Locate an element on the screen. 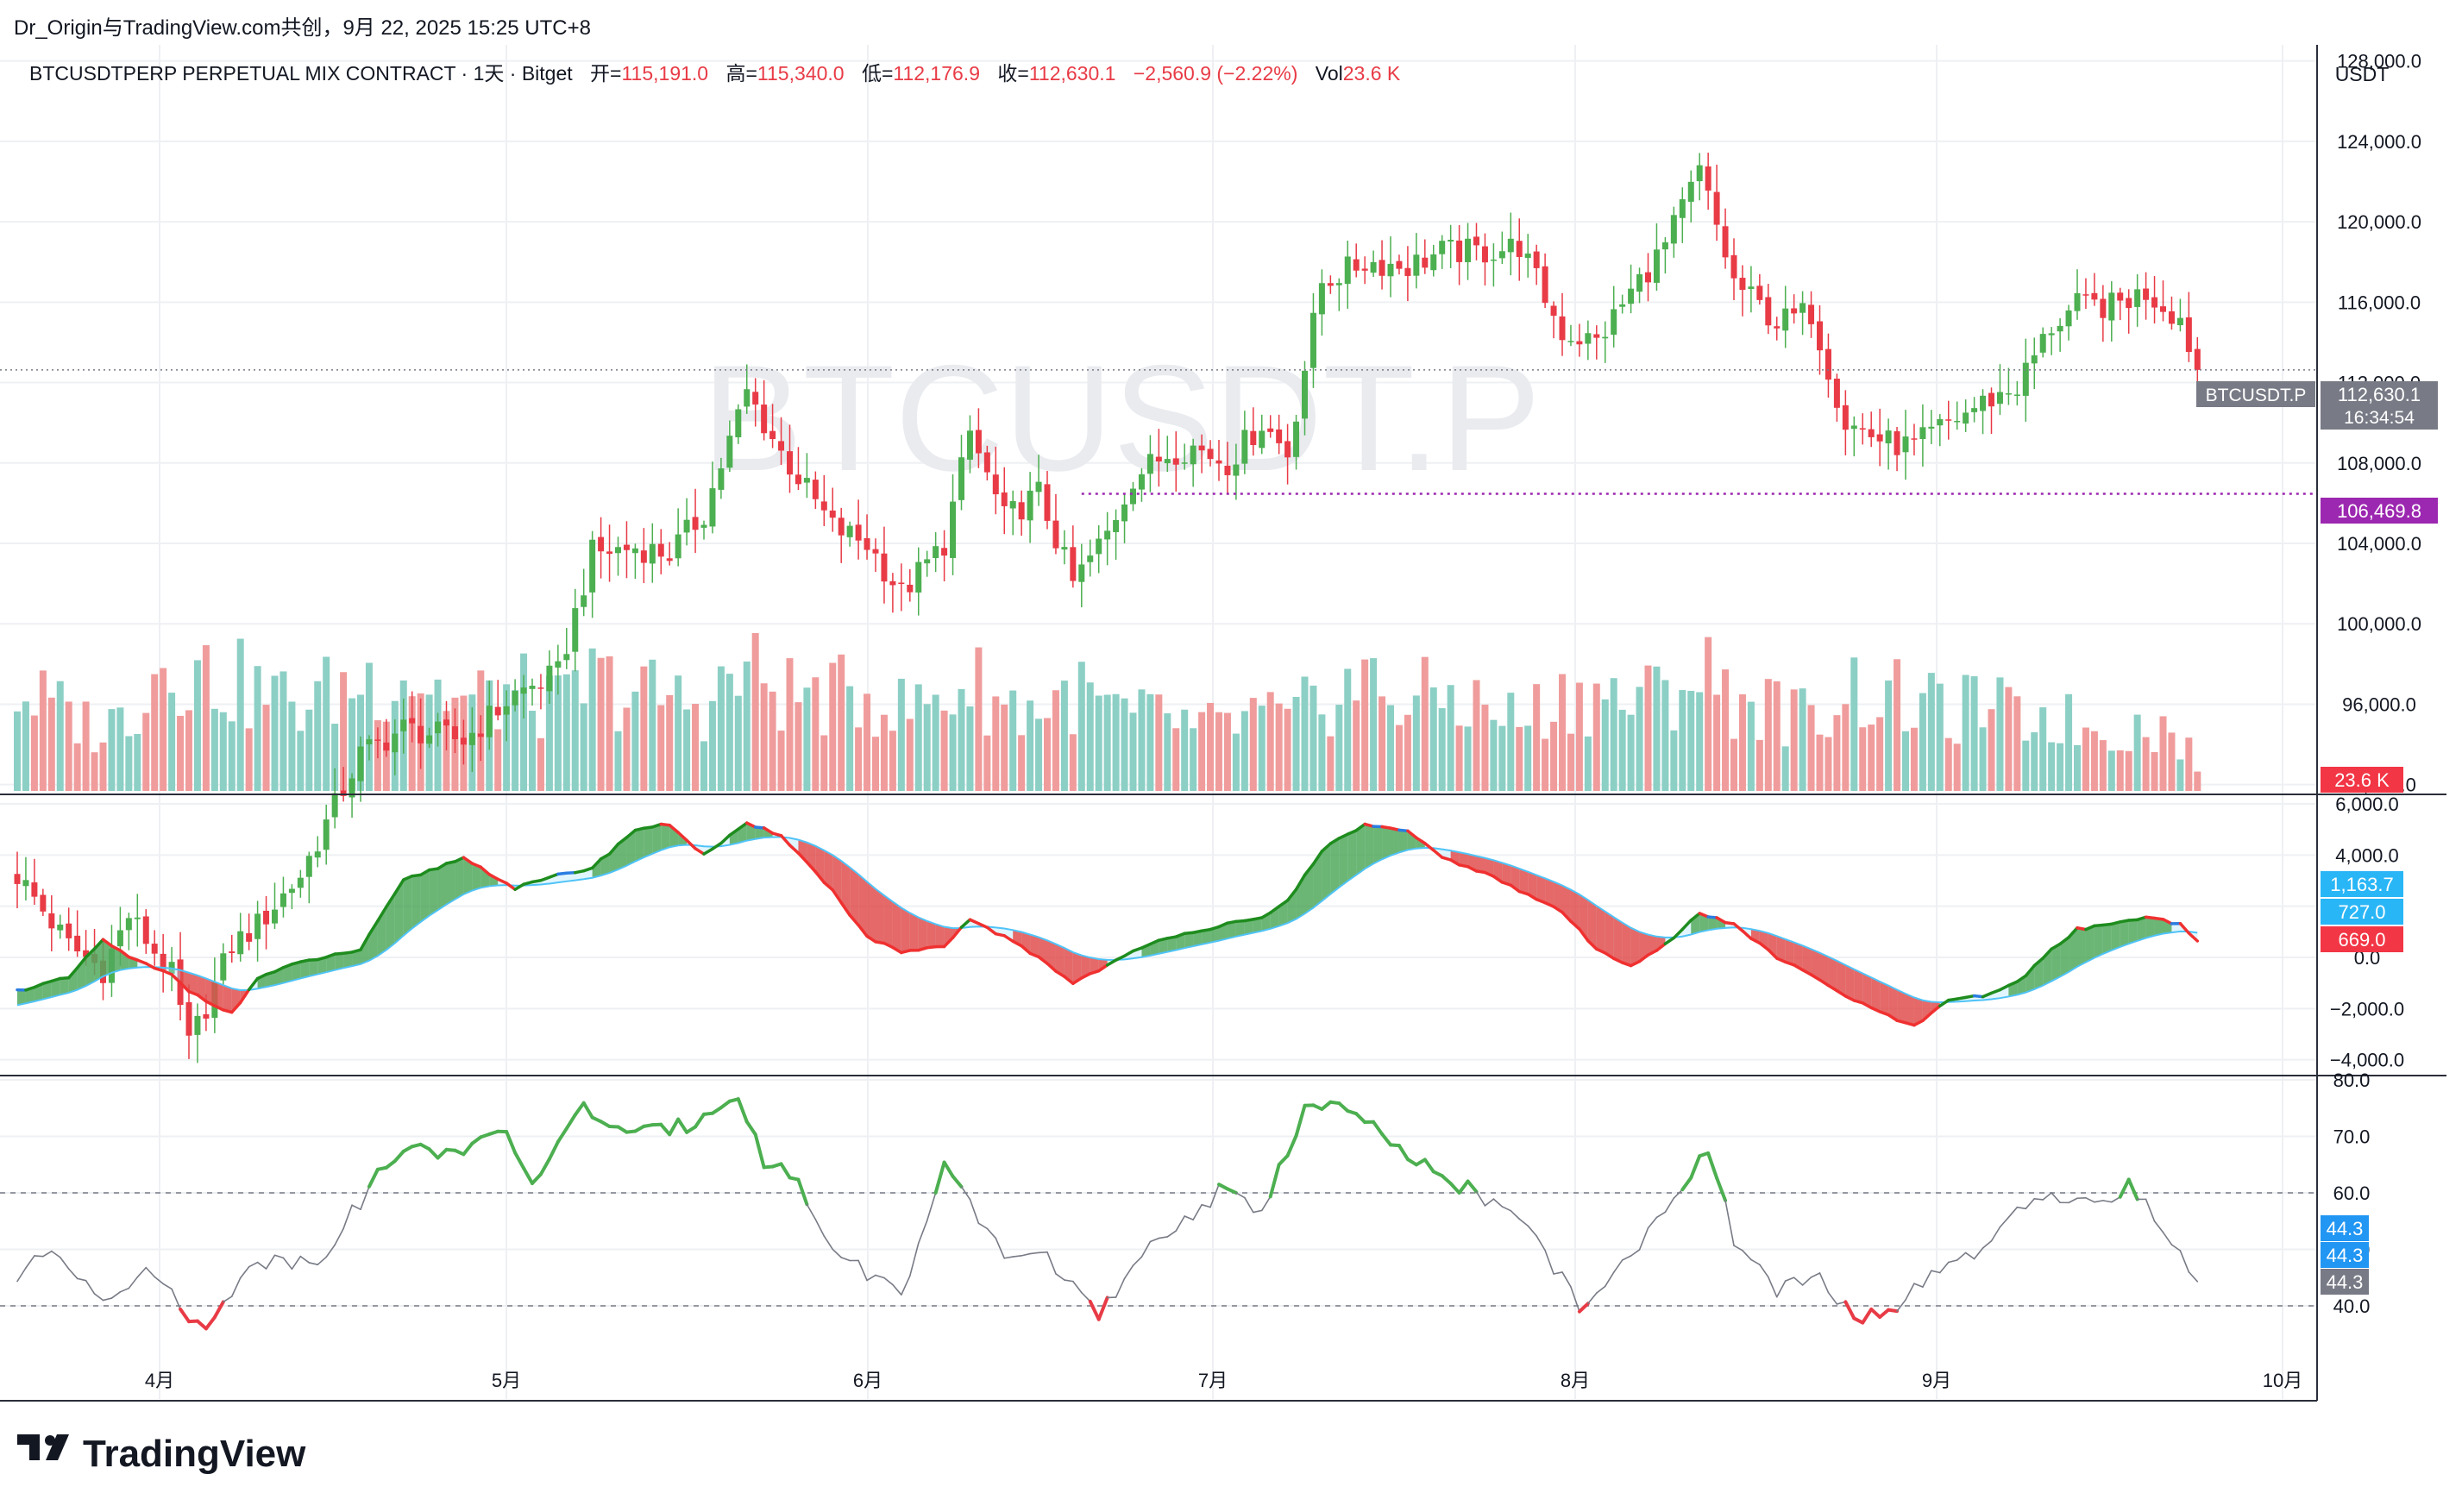 The height and width of the screenshot is (1512, 2462). currency-label: USDT is located at coordinates (2362, 74).